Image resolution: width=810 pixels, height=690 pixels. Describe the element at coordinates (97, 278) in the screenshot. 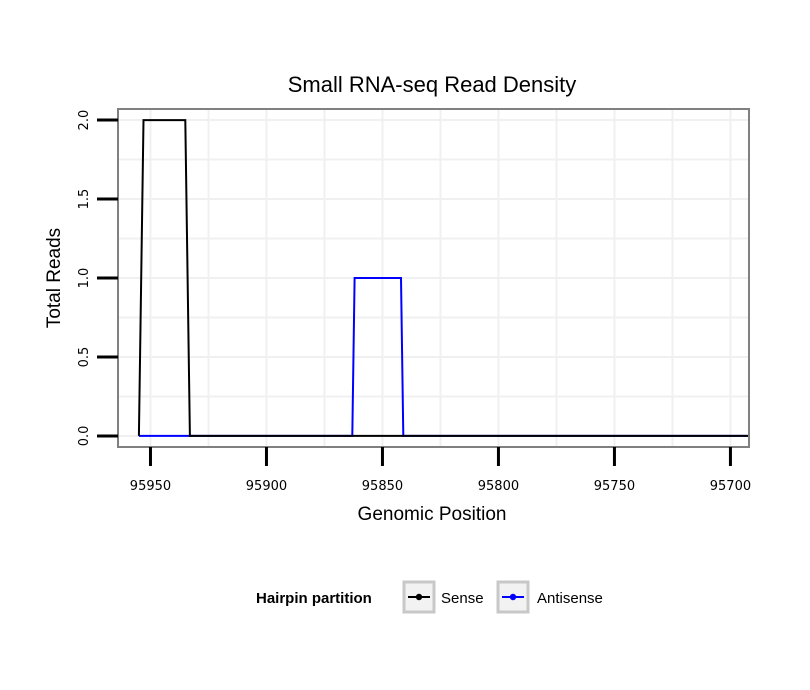

I see `y-axis: 0.0 0.5 1.0 1.5 2.0` at that location.